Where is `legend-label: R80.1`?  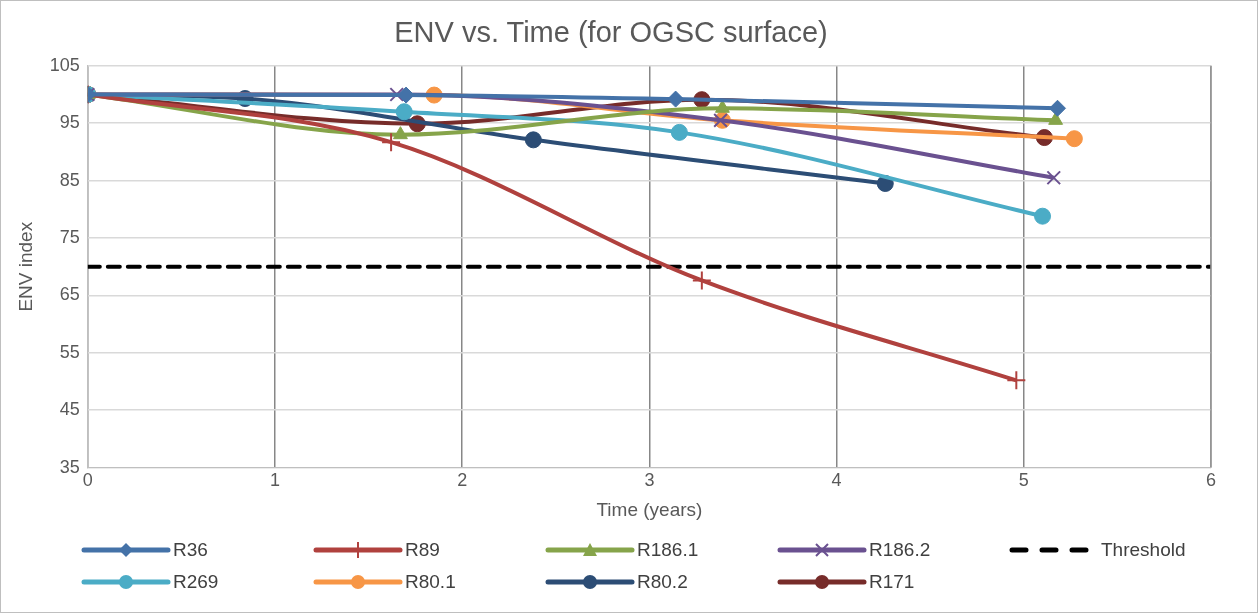 legend-label: R80.1 is located at coordinates (430, 582).